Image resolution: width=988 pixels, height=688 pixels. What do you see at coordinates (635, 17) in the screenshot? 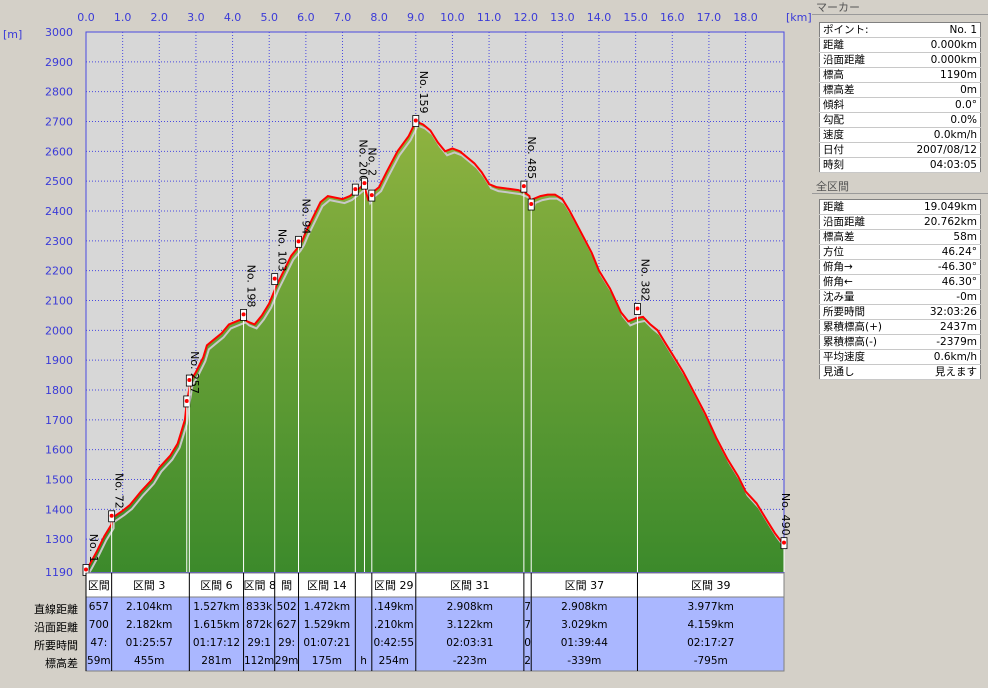
I see `x-tick-label: 15.0` at bounding box center [635, 17].